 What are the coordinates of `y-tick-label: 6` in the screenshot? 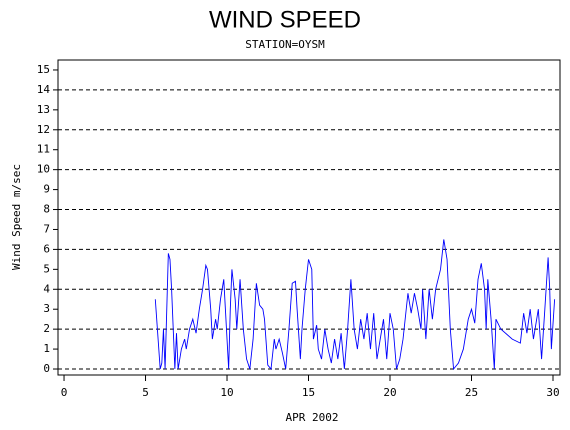 It's located at (46, 248).